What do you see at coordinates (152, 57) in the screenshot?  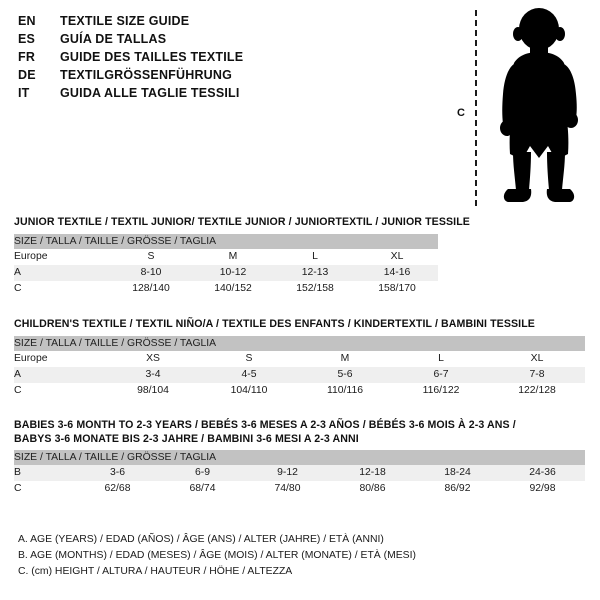 I see `language-title: GUIDE DES TAILLES TEXTILE` at bounding box center [152, 57].